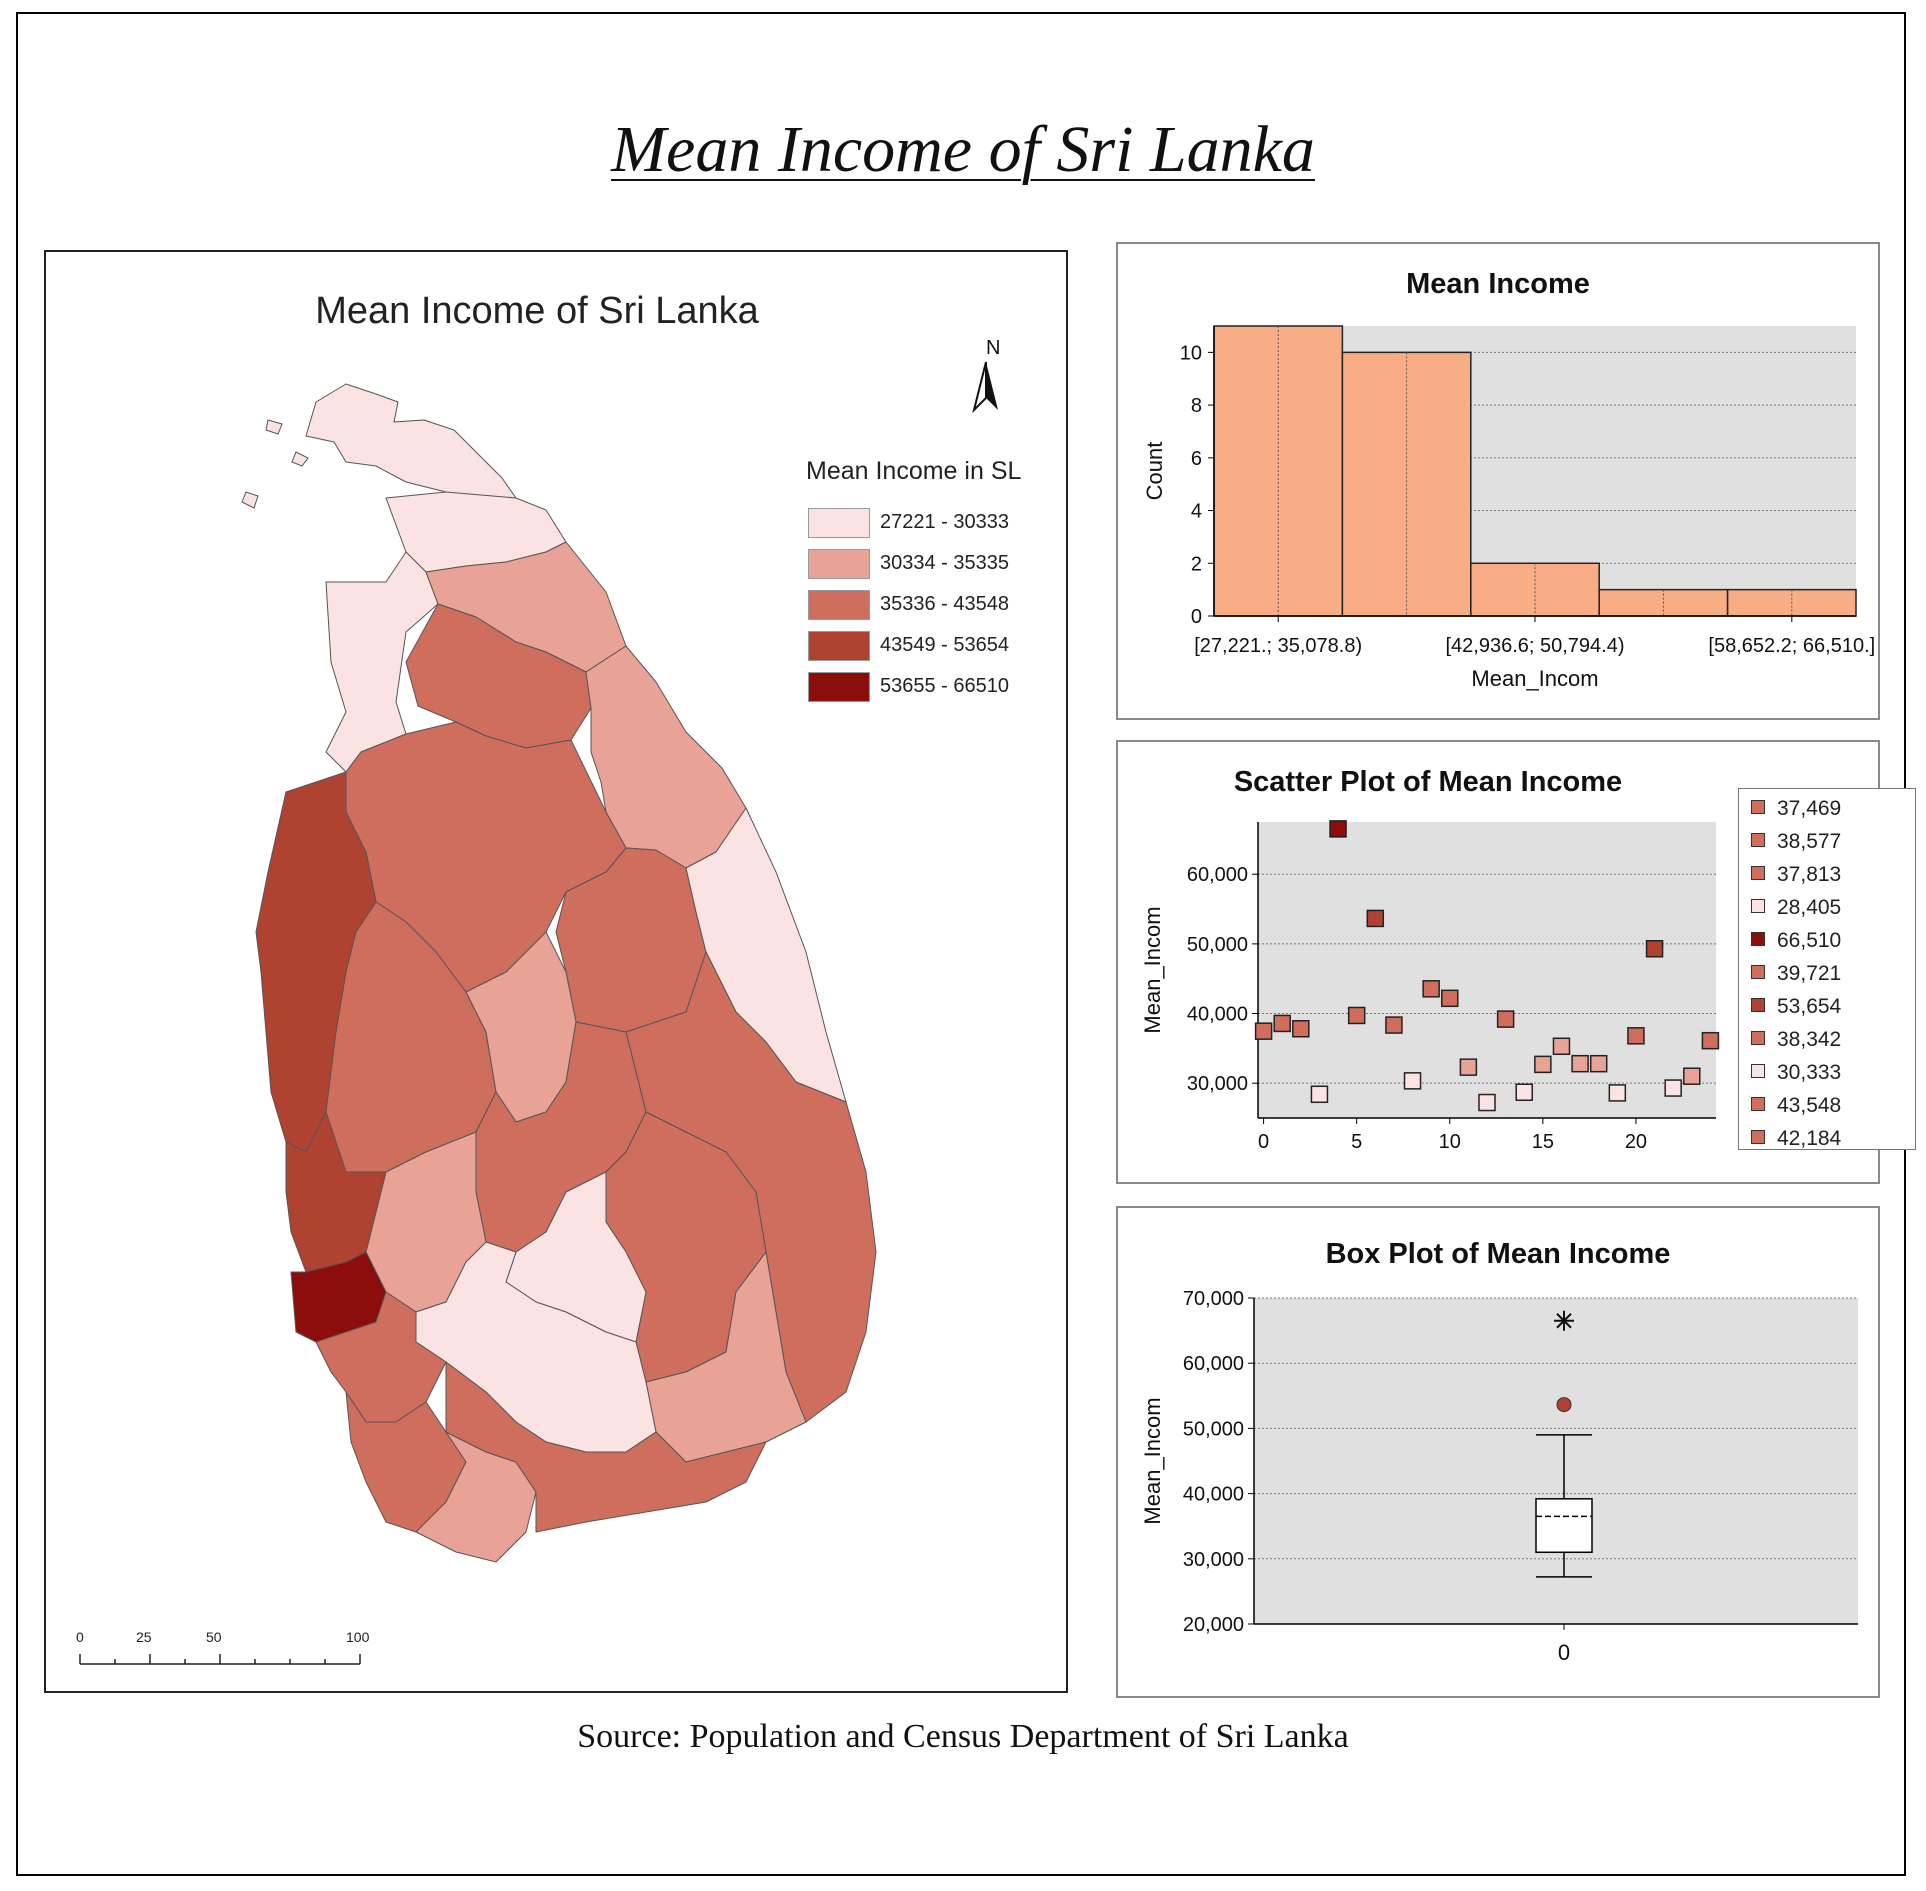 Image resolution: width=1926 pixels, height=1891 pixels. I want to click on boxplot-ytick-label: 70,000, so click(1213, 1299).